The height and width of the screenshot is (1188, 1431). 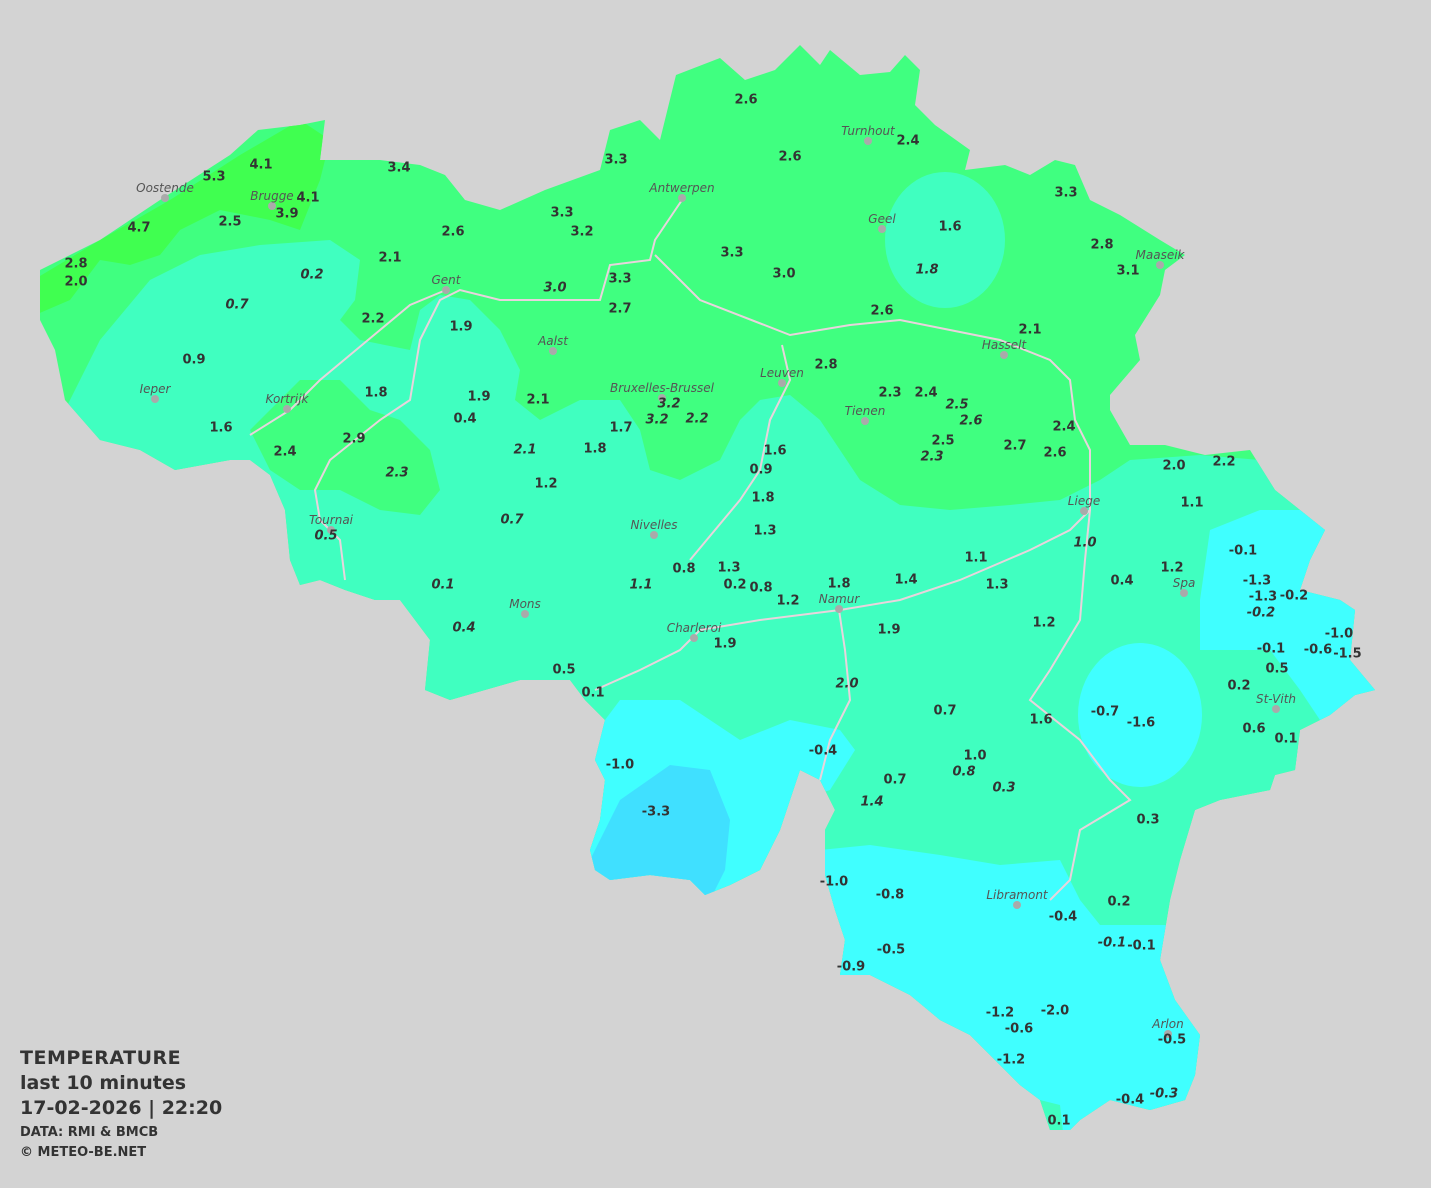 What do you see at coordinates (101, 1058) in the screenshot?
I see `map-title: TEMPERATURE` at bounding box center [101, 1058].